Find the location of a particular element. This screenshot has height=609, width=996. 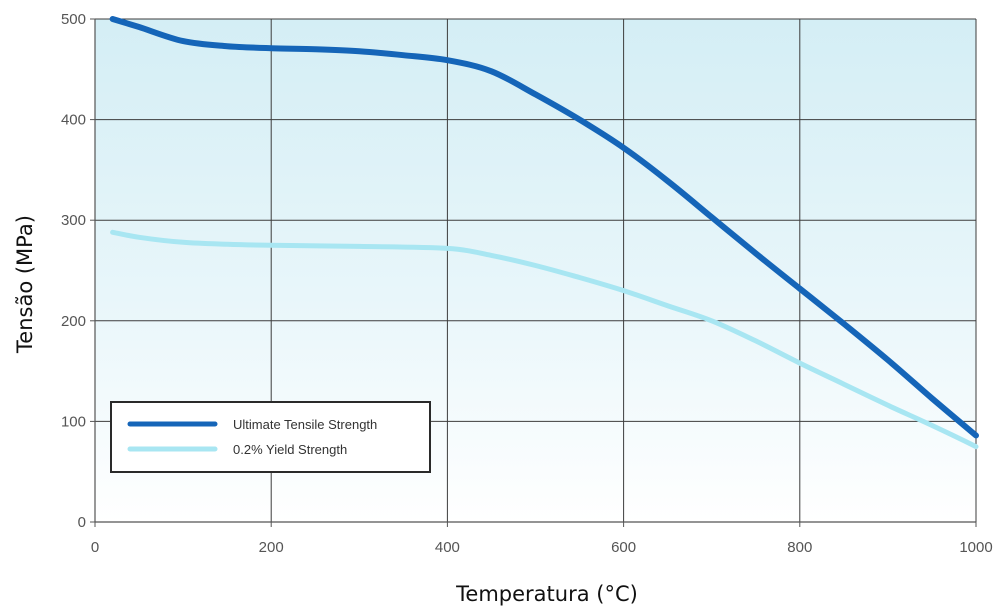

legend-label-yield-strength: 0.2% Yield Strength is located at coordinates (290, 449).